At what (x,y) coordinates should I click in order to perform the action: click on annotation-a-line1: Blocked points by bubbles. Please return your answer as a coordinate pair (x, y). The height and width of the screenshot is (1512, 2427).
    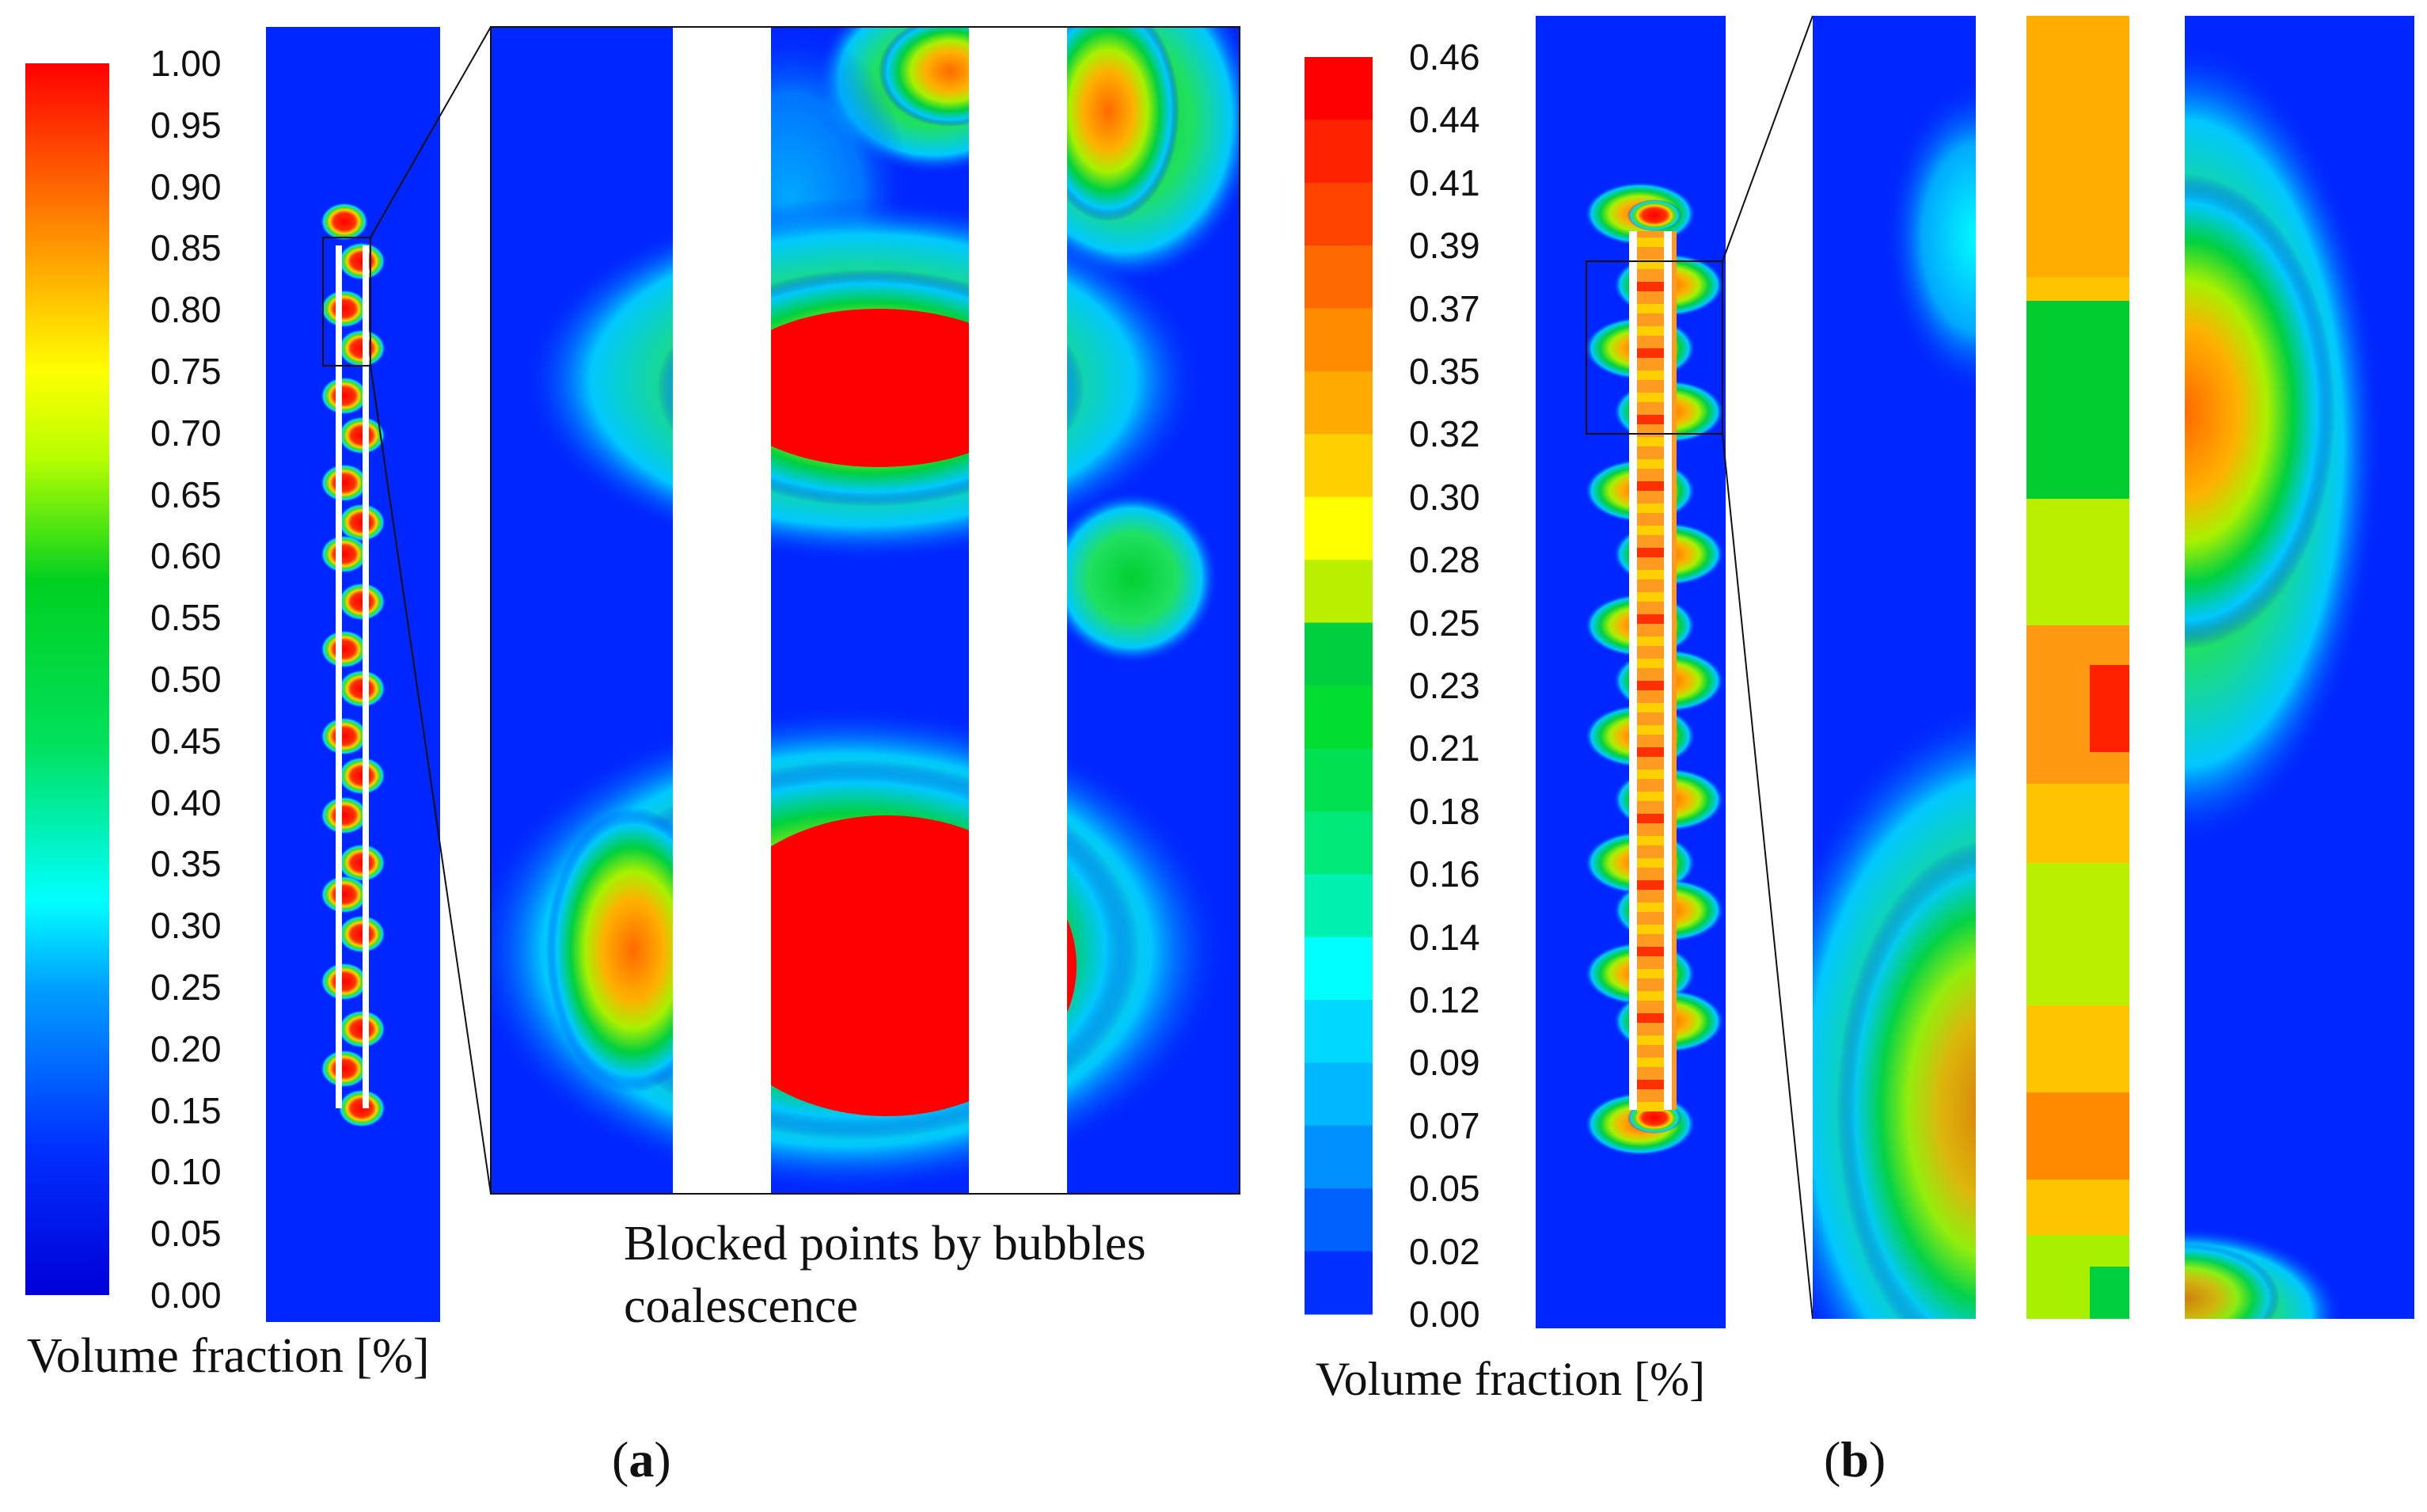
    Looking at the image, I should click on (885, 1244).